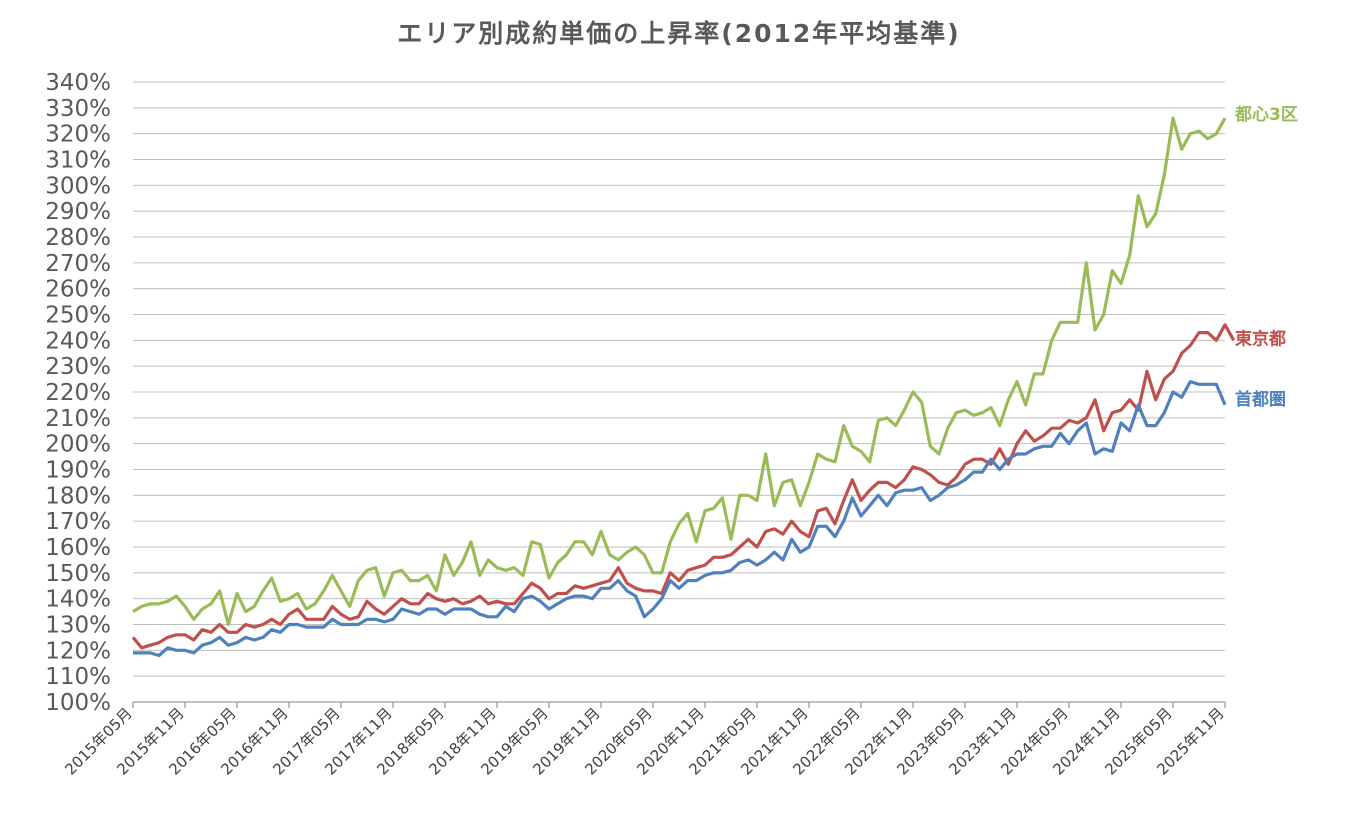  Describe the element at coordinates (78, 135) in the screenshot. I see `y-tick-label: 320%` at that location.